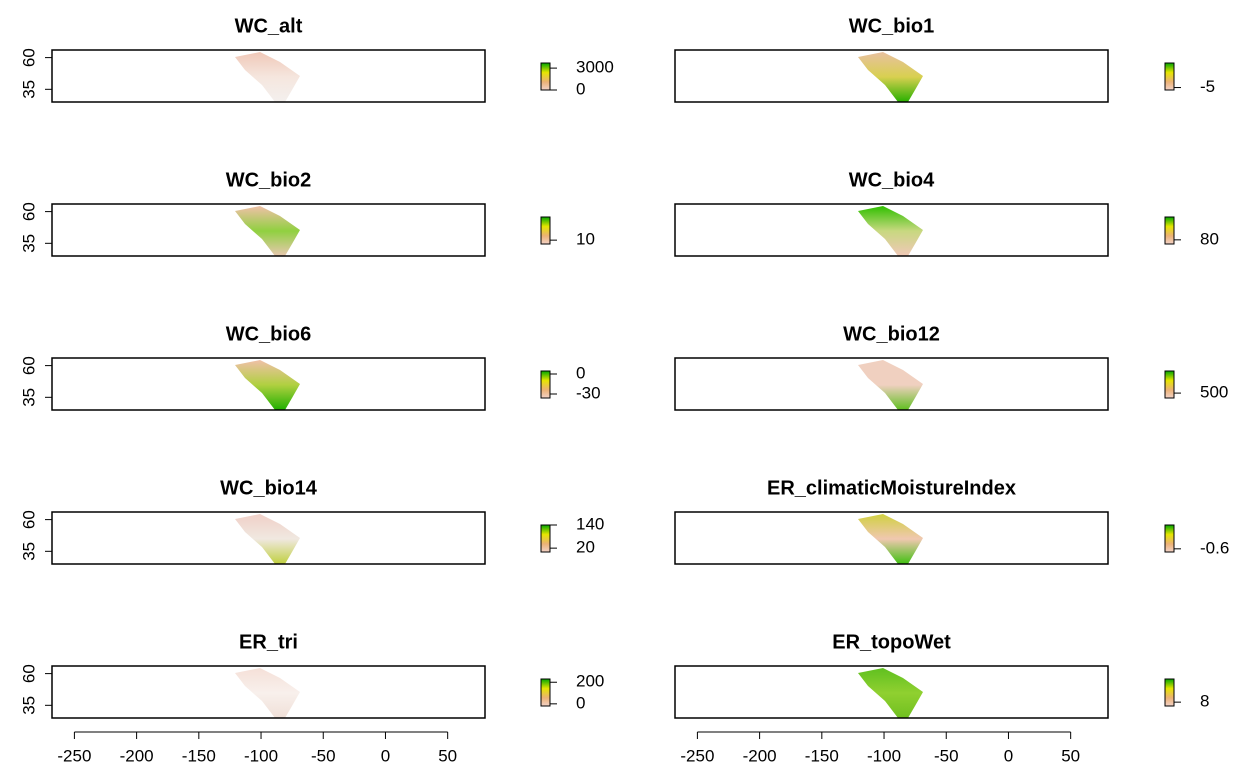 Image resolution: width=1248 pixels, height=768 pixels. I want to click on panel-title: ER_topoWet, so click(891, 642).